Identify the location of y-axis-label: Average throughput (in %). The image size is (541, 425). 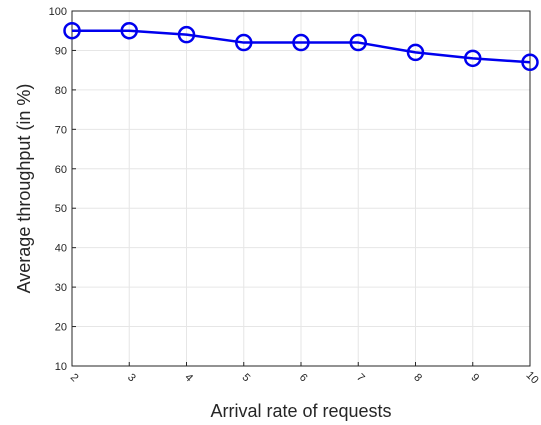
(24, 189).